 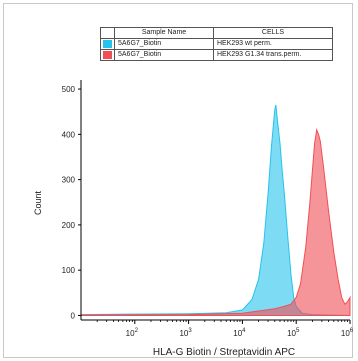 I want to click on x-tick-label: 10², so click(x=132, y=333).